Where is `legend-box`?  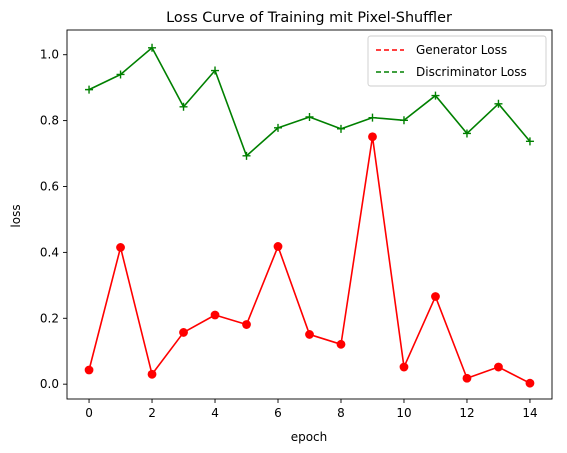
legend-box is located at coordinates (457, 61).